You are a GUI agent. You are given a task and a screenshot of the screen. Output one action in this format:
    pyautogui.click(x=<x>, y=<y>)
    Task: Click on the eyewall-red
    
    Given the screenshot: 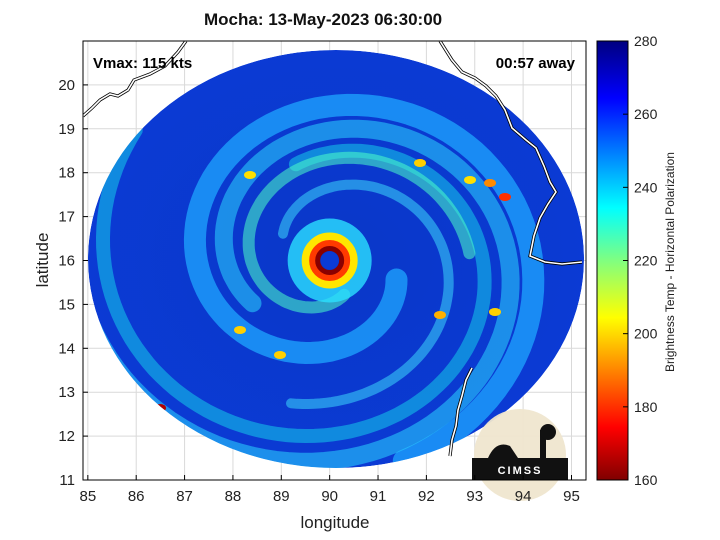 What is the action you would take?
    pyautogui.click(x=330, y=260)
    